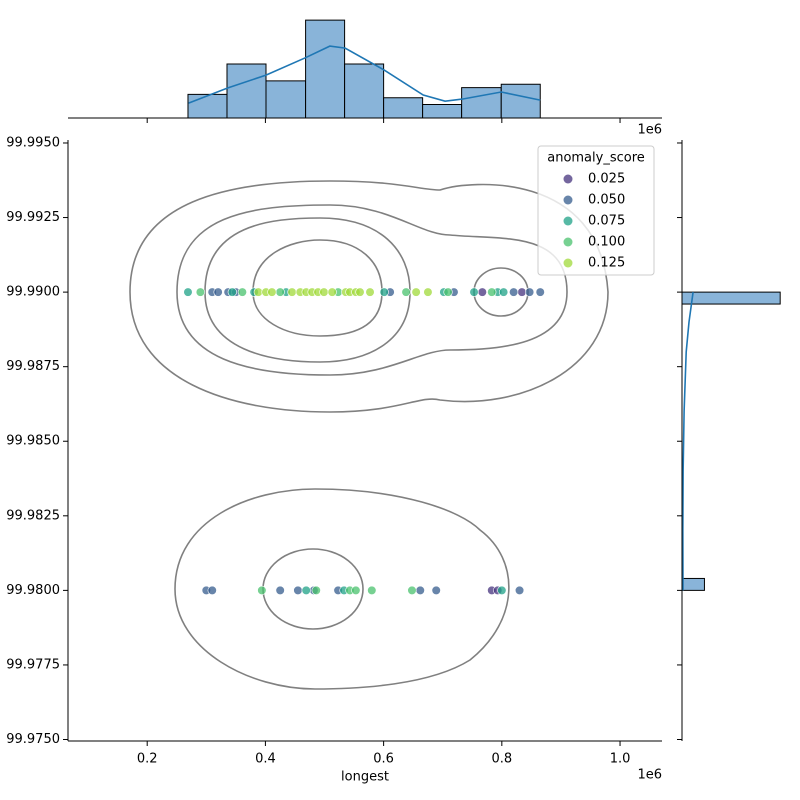 This screenshot has width=800, height=800. I want to click on y-tick-label: 99.9750, so click(33, 739).